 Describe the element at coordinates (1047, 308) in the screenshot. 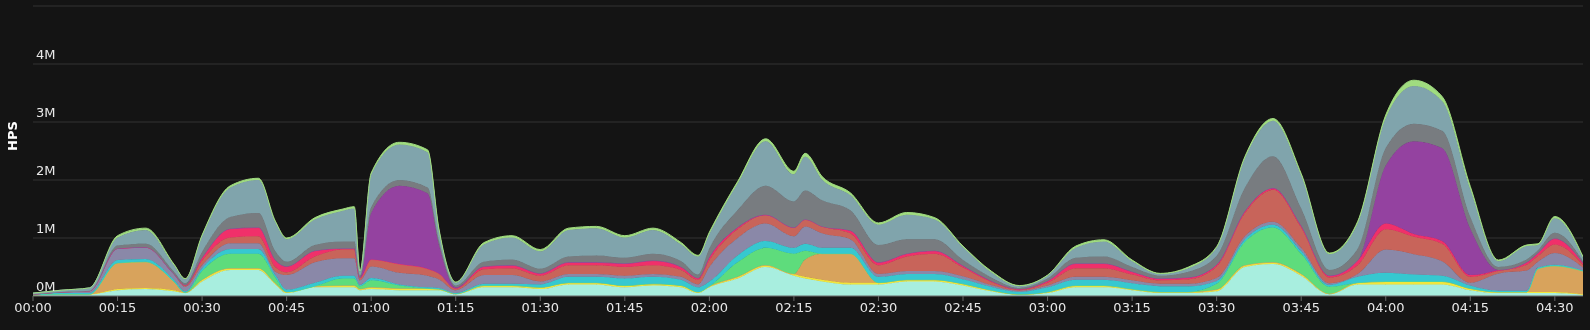

I see `x-tick-label: 03:00` at that location.